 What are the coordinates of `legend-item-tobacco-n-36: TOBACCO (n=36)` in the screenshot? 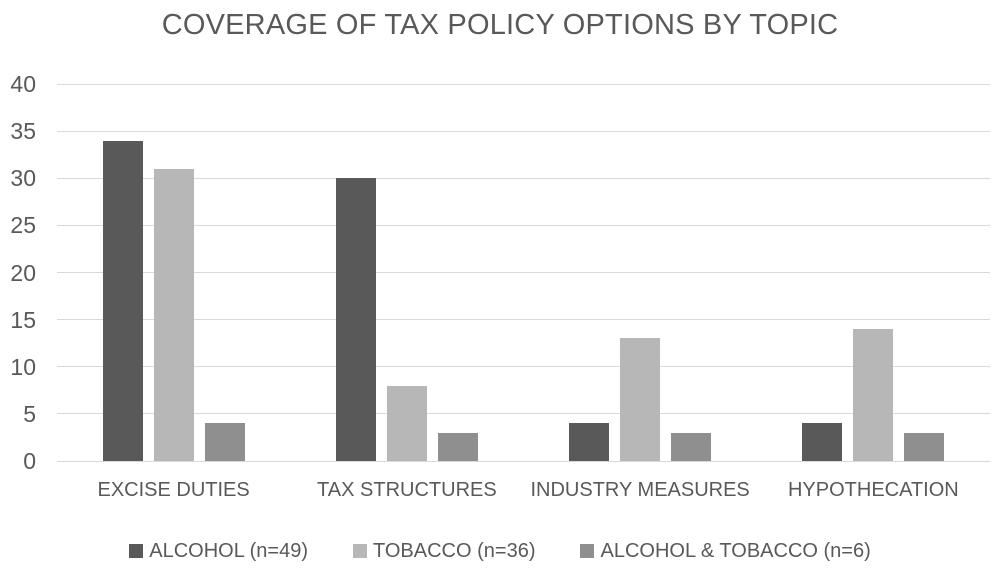 It's located at (444, 551).